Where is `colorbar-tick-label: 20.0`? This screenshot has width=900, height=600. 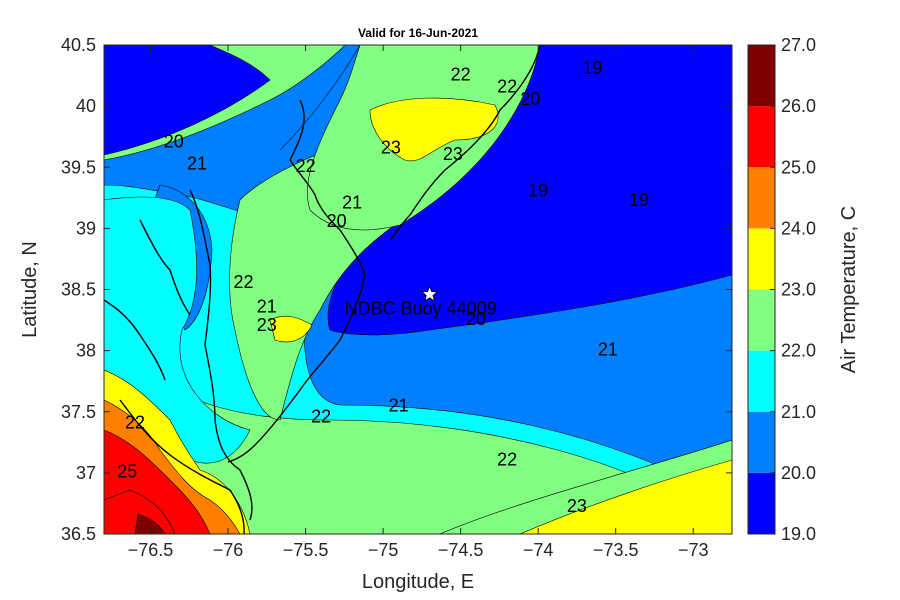
colorbar-tick-label: 20.0 is located at coordinates (798, 473).